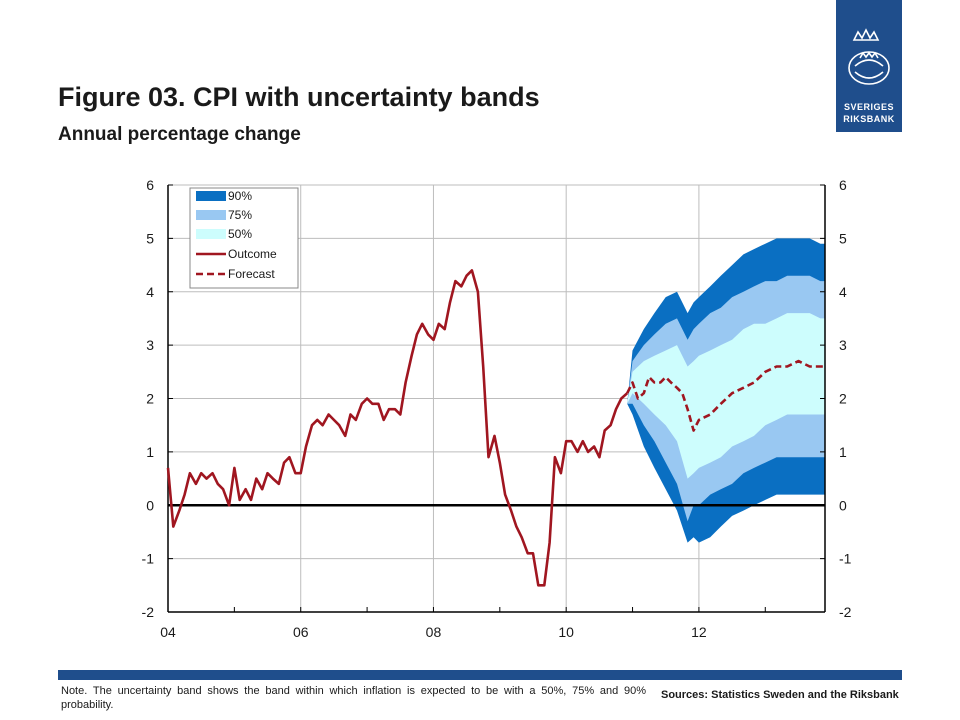  I want to click on y-tick-label-right: 2, so click(843, 399).